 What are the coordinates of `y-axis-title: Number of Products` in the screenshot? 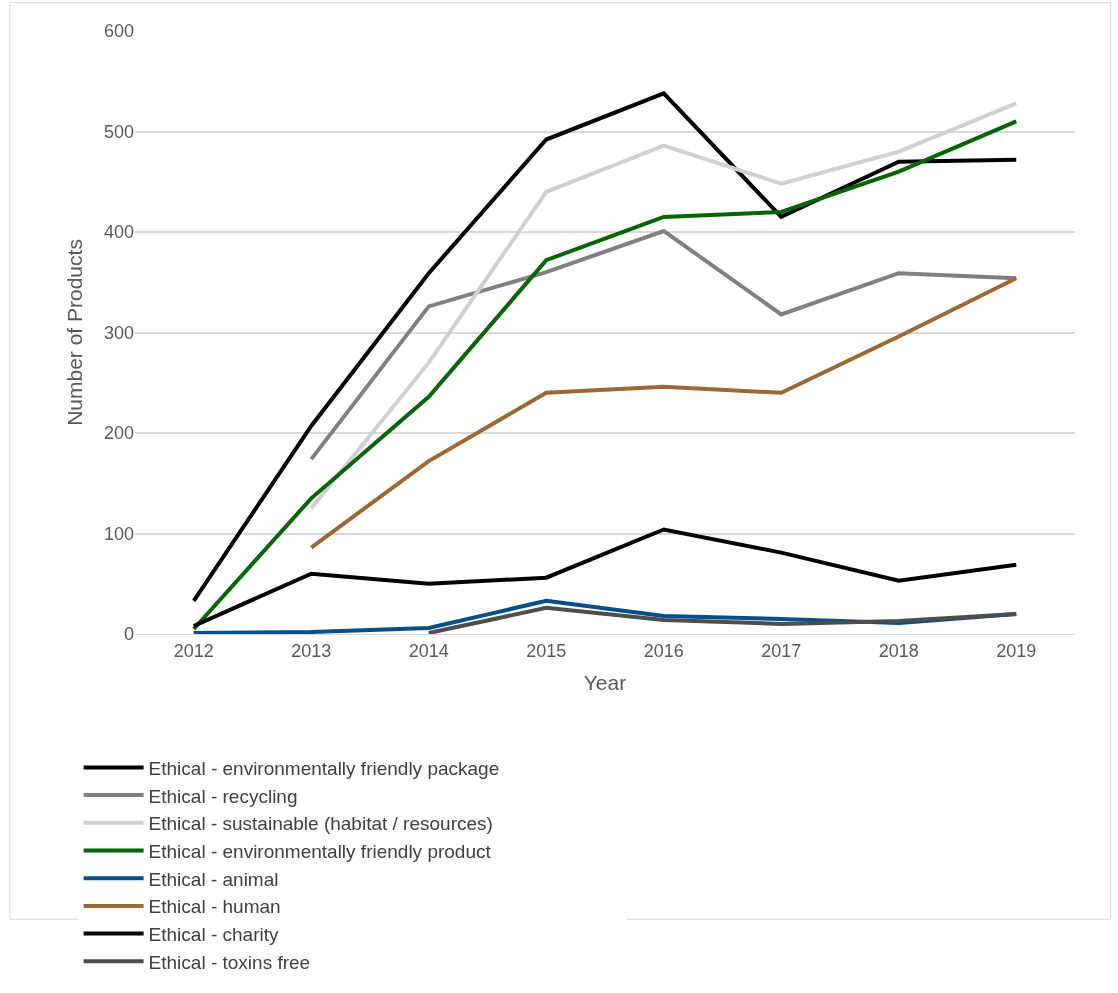 It's located at (75, 332).